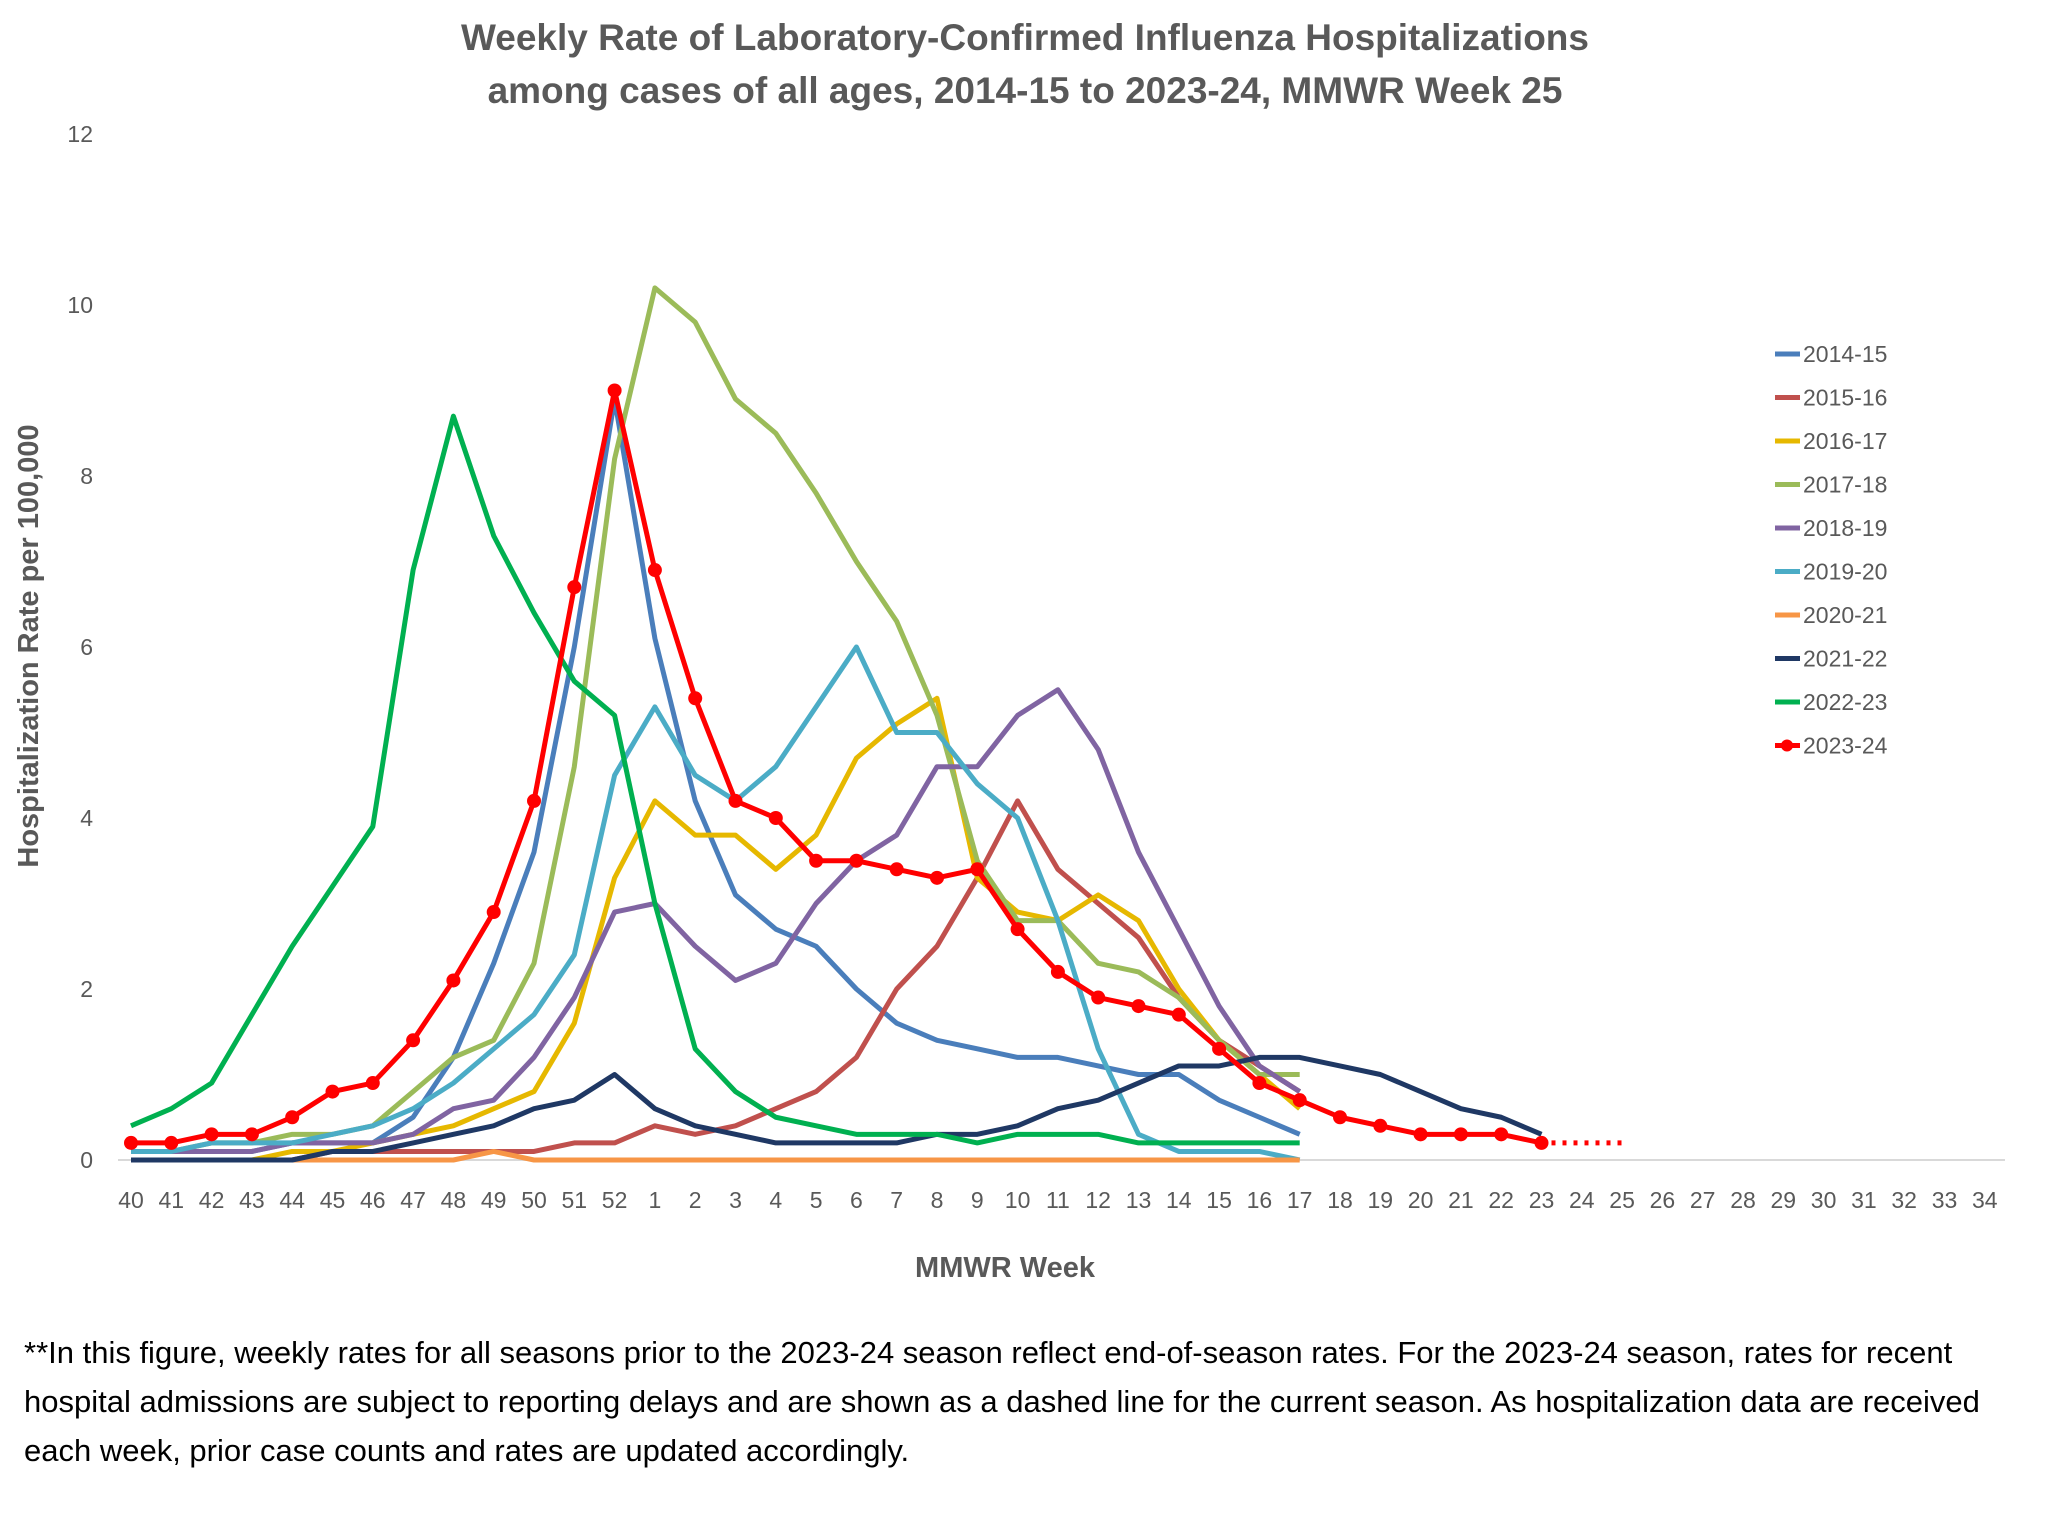  I want to click on legend-item-2014-15: 2014-15, so click(1831, 354).